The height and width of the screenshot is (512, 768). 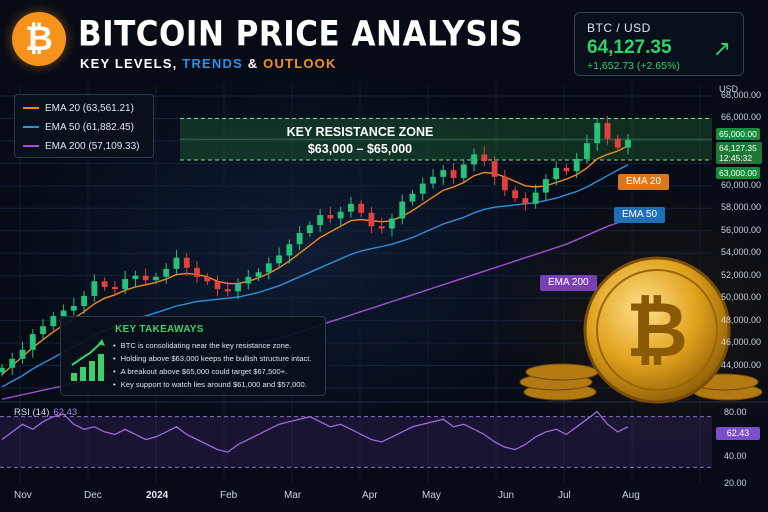 What do you see at coordinates (738, 433) in the screenshot?
I see `rsi-value-badge: 62.43` at bounding box center [738, 433].